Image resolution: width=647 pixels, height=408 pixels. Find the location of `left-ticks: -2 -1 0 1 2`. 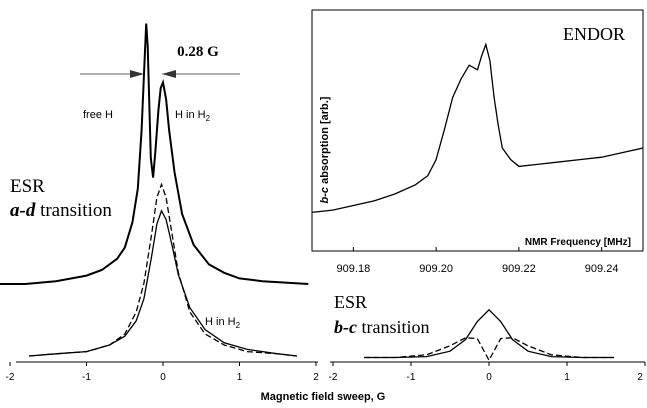

left-ticks: -2 -1 0 1 2 is located at coordinates (162, 372).